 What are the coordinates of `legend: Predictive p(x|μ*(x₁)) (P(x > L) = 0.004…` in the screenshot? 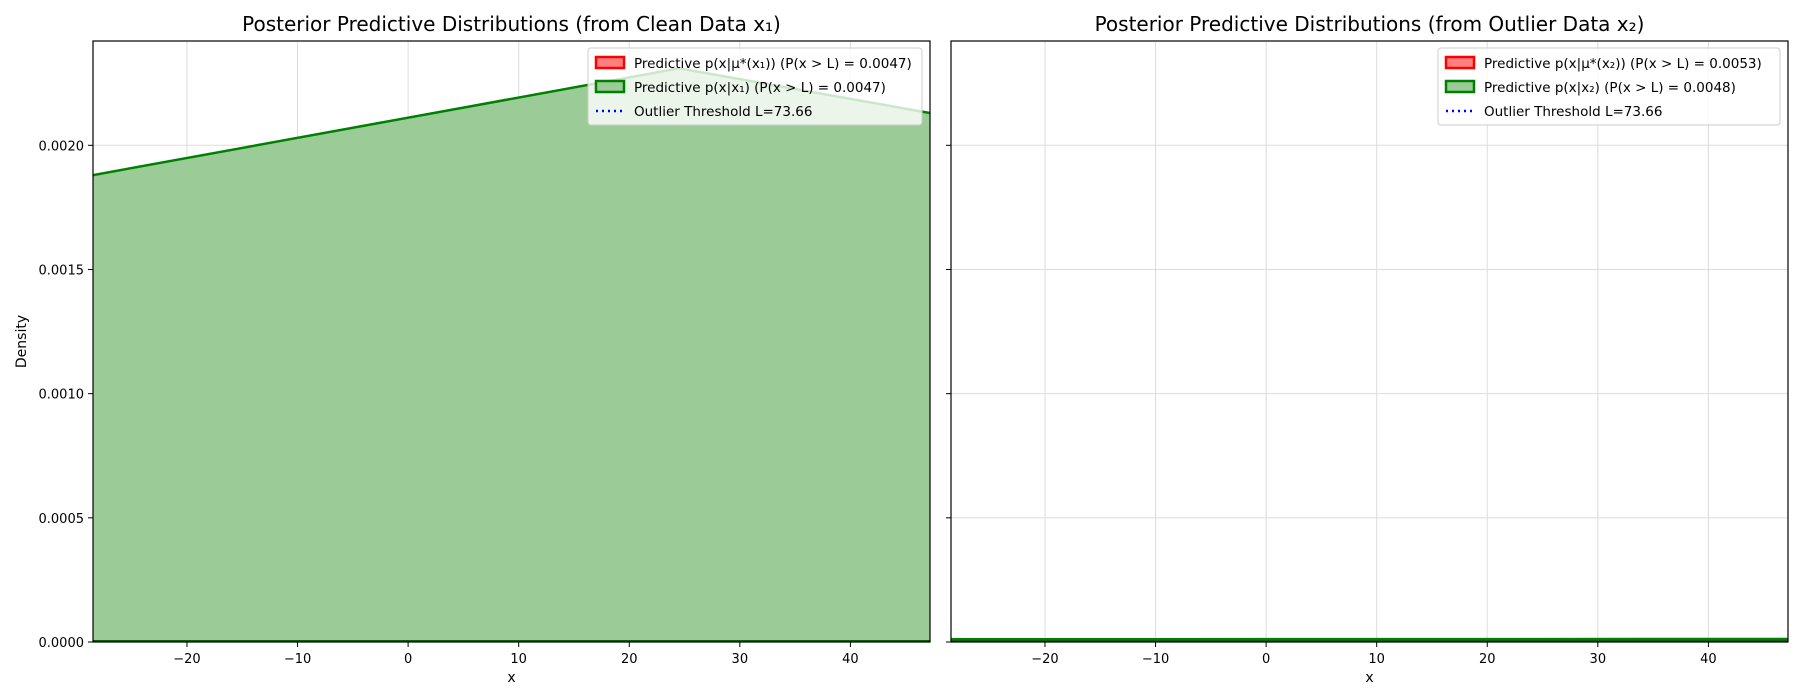 It's located at (755, 86).